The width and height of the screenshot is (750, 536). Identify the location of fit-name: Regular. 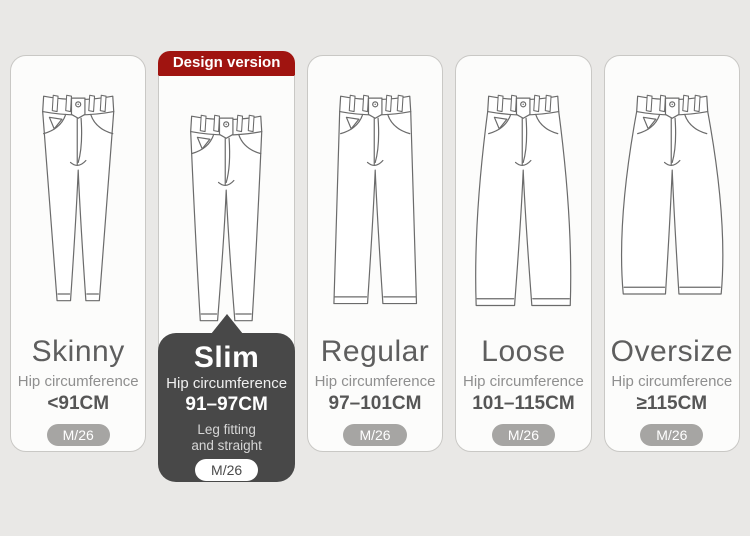
(375, 351).